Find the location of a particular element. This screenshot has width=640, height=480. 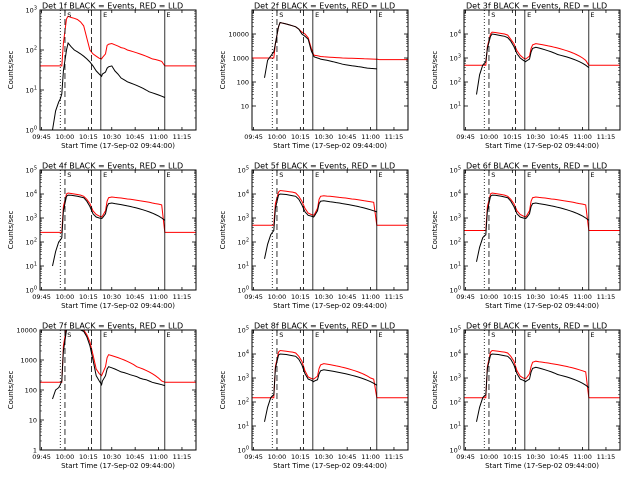

y-tick-label: 10 is located at coordinates (245, 107).